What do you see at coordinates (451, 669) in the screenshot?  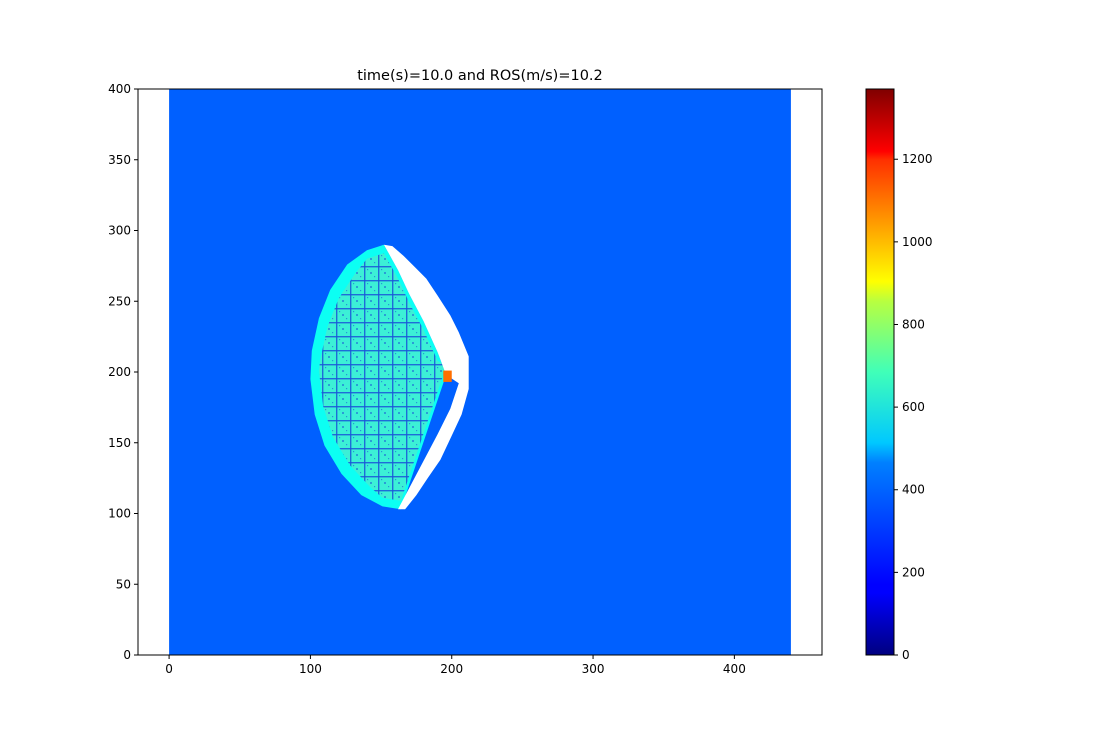 I see `x-tick-label: 200` at bounding box center [451, 669].